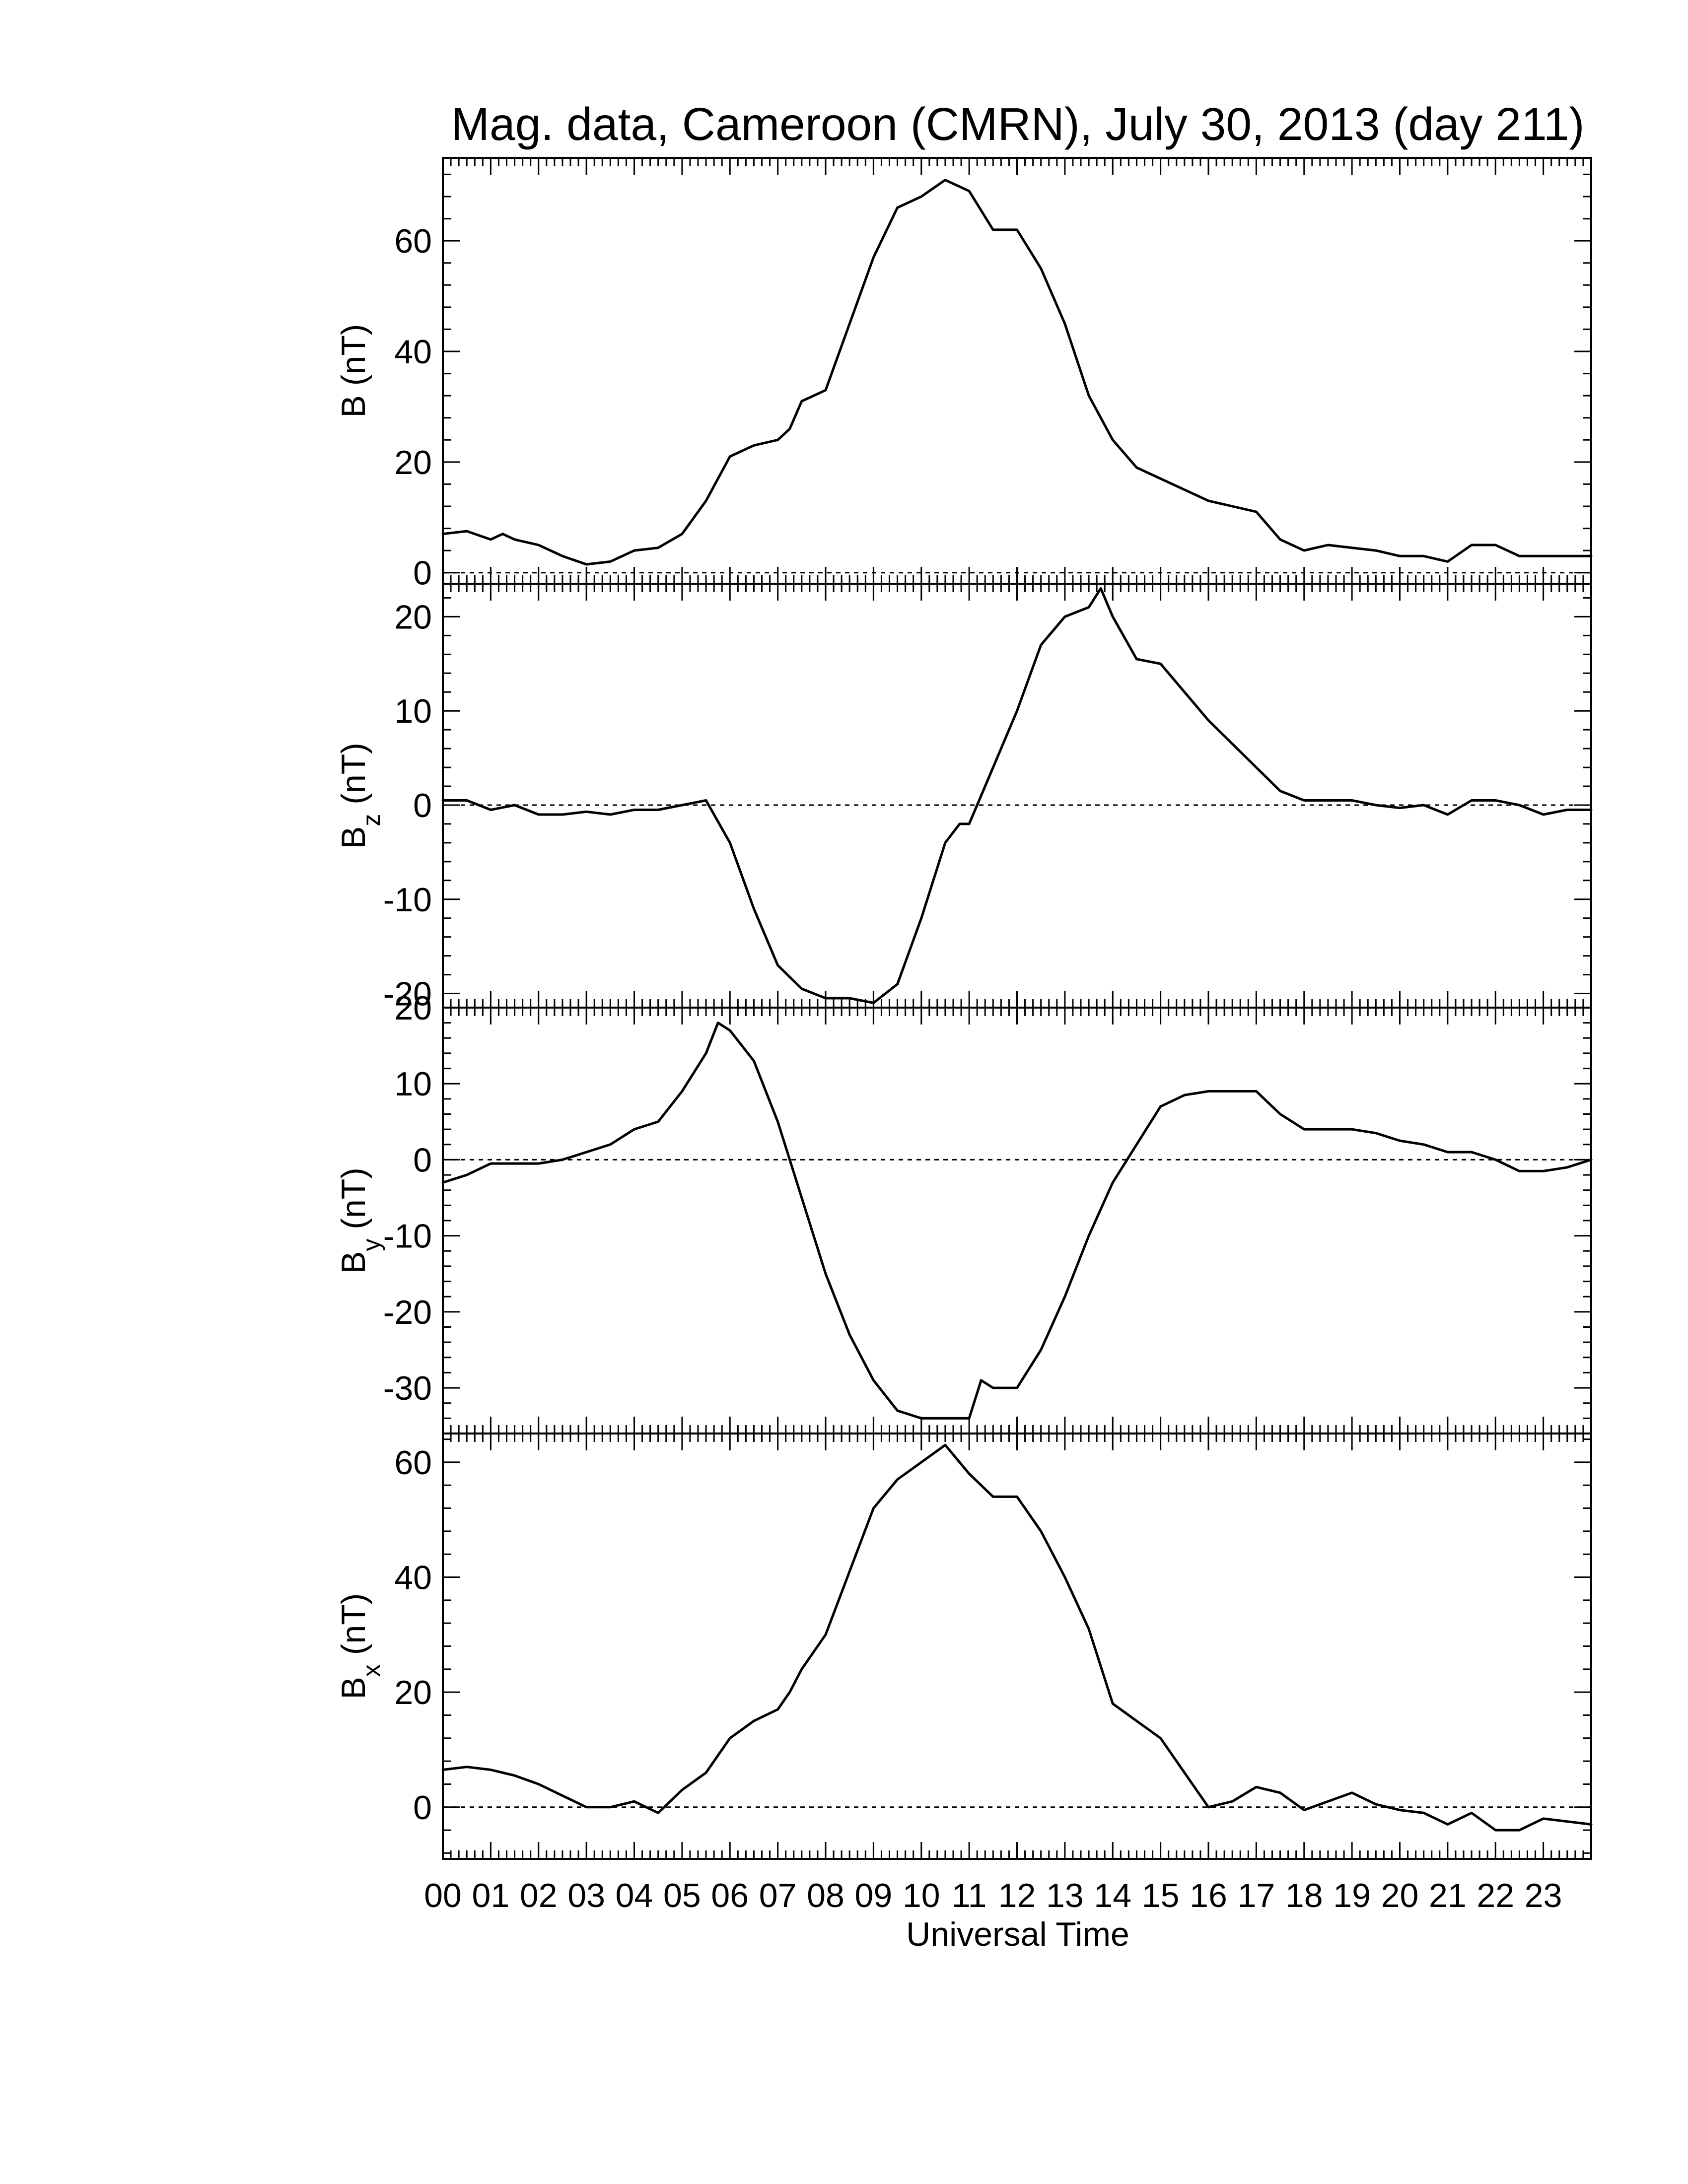 This screenshot has width=1688, height=2184. I want to click on x-tick-label: 17, so click(1256, 1895).